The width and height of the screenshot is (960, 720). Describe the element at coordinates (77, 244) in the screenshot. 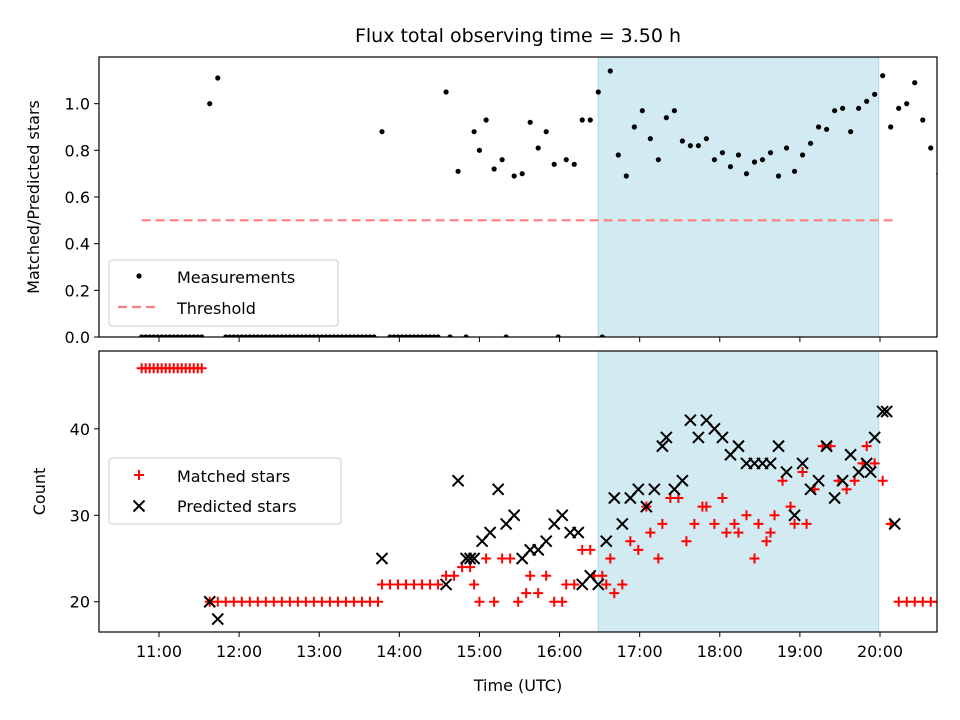

I see `y-tick-label: 0.4` at that location.